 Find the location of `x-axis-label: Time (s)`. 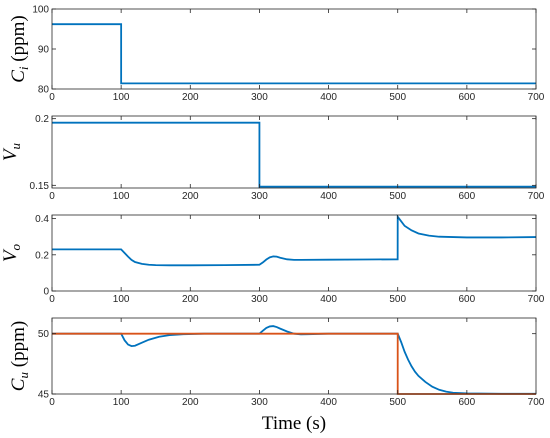

x-axis-label: Time (s) is located at coordinates (294, 423).